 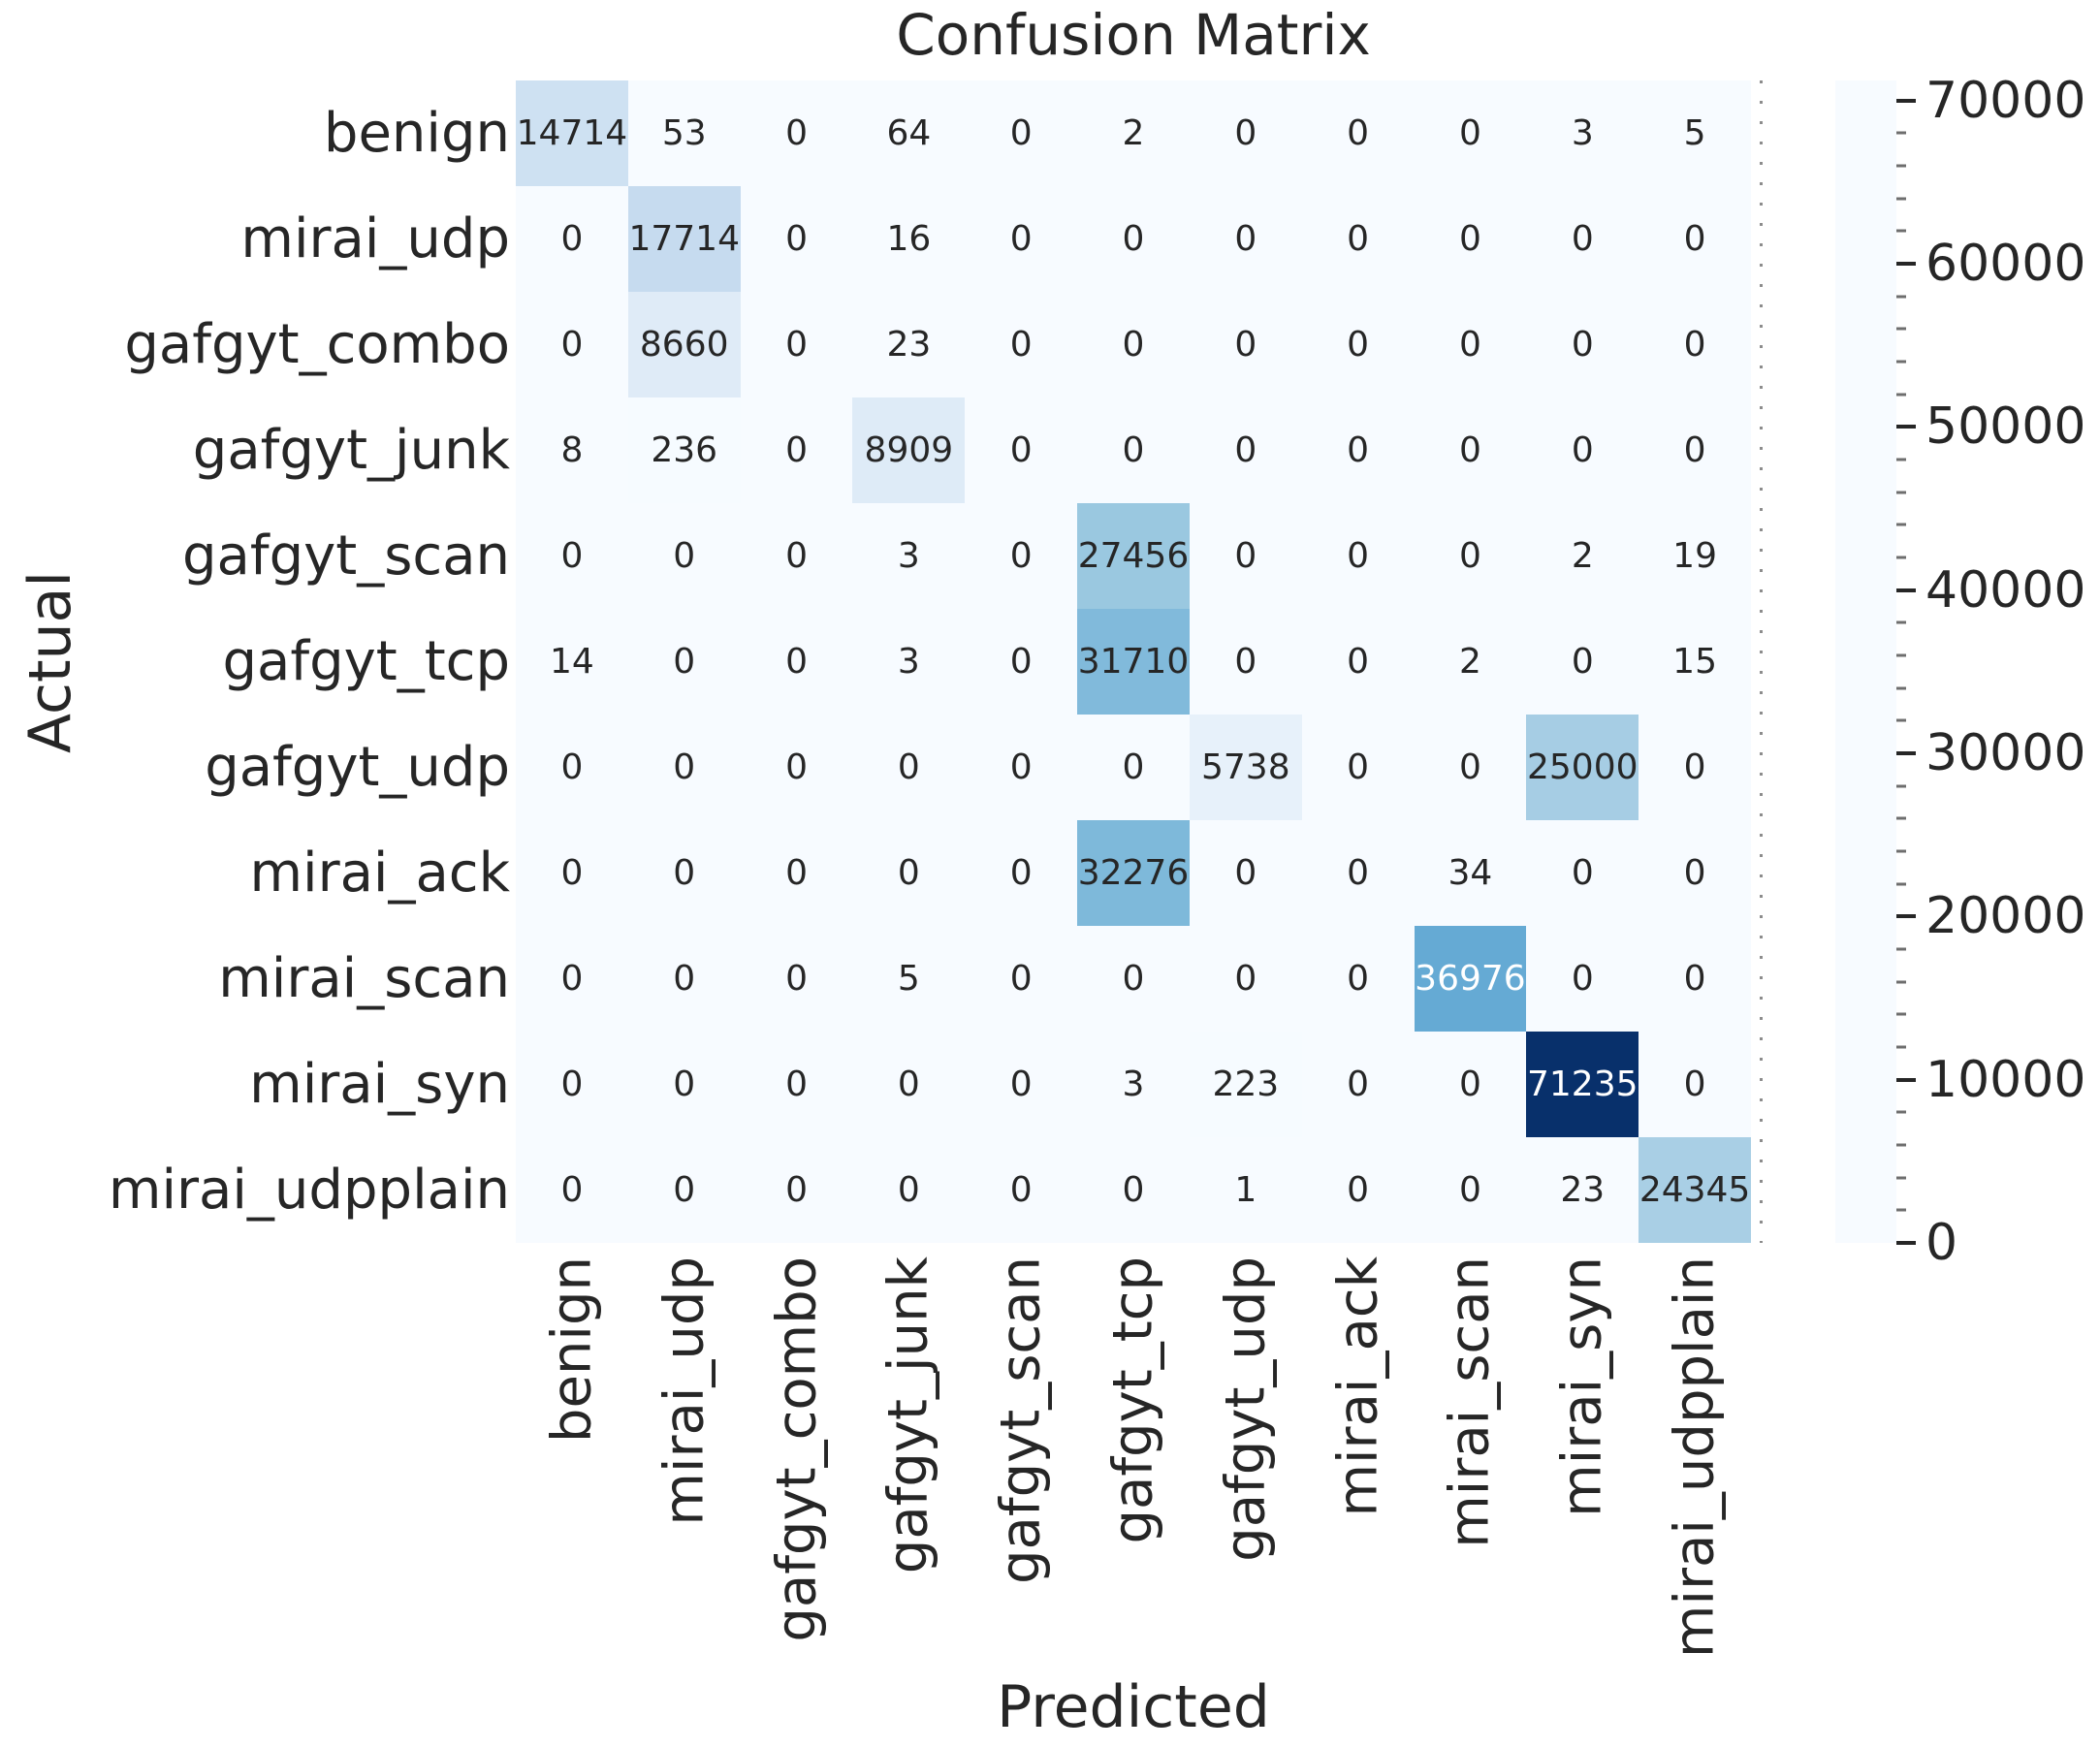 What do you see at coordinates (572, 1190) in the screenshot?
I see `heatmap-cell-mirai_udpplain-benign: 0` at bounding box center [572, 1190].